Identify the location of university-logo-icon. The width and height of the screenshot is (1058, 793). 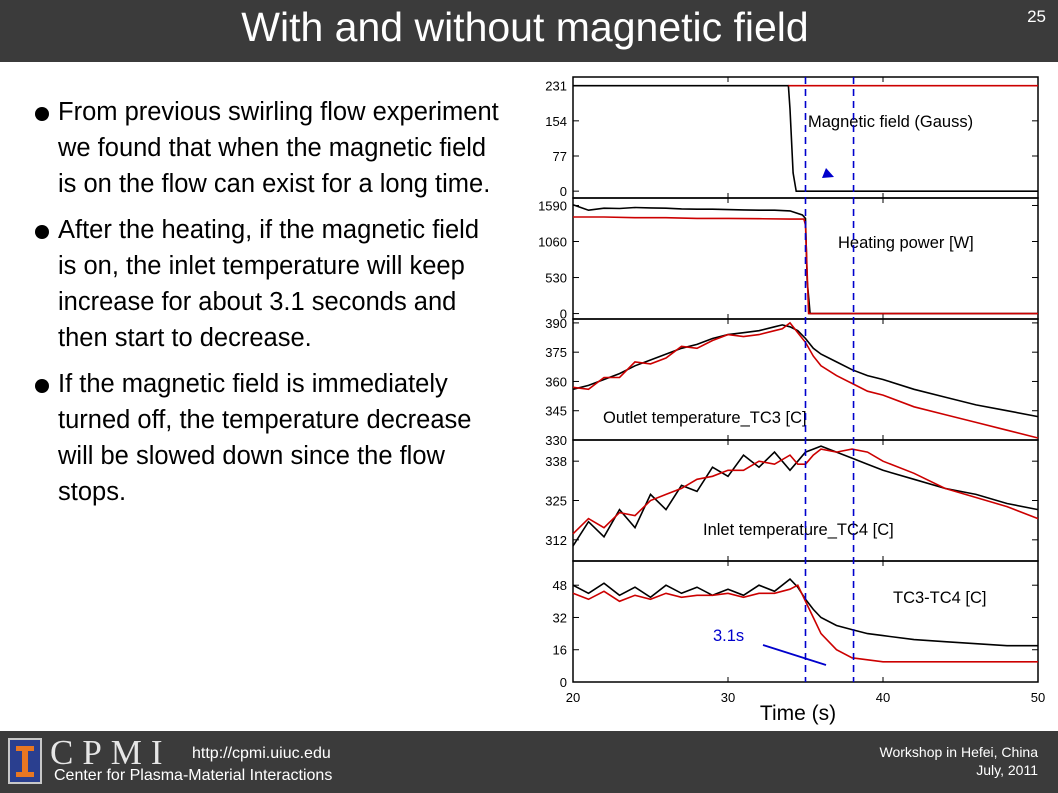
(25, 761).